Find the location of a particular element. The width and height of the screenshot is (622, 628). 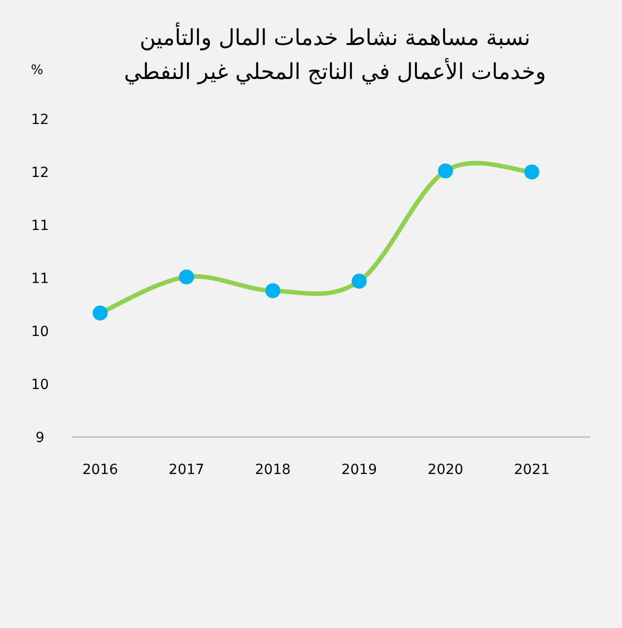

x-tick-label: 2021 is located at coordinates (532, 470).